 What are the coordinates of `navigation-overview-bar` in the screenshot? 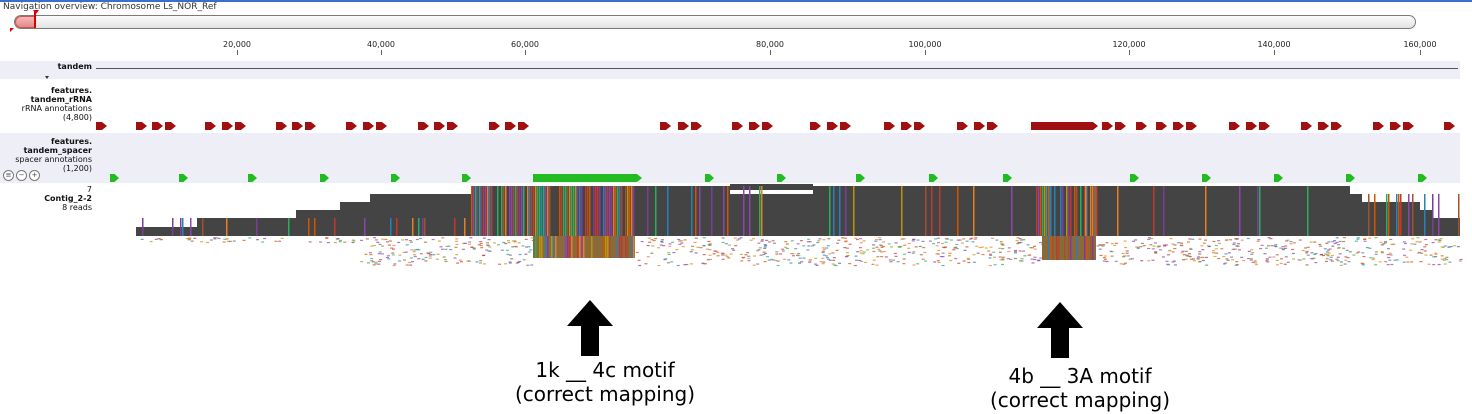 It's located at (715, 22).